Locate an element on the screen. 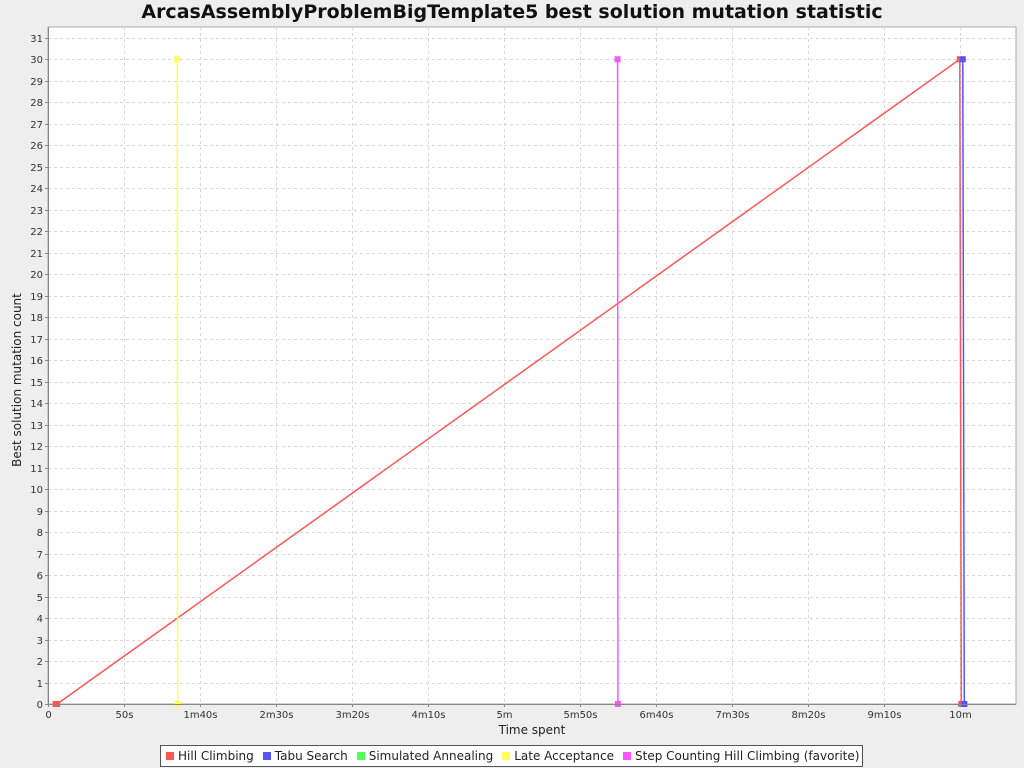  x-tick-label: 50s is located at coordinates (125, 715).